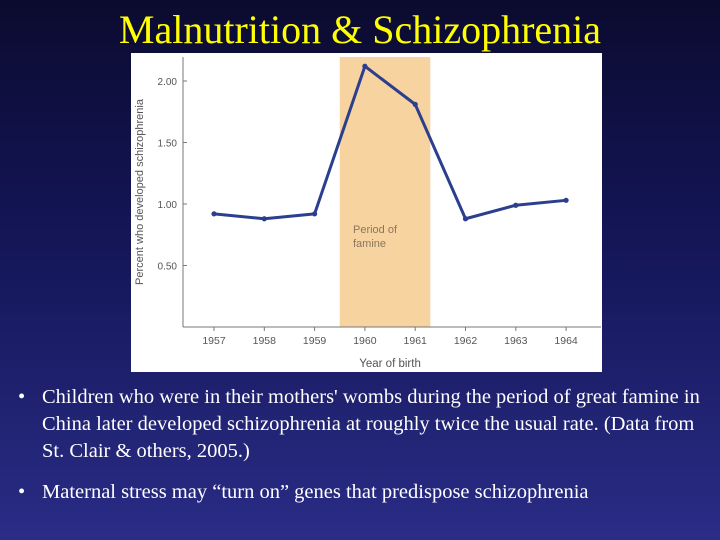  I want to click on x-tick-label: 1960, so click(365, 341).